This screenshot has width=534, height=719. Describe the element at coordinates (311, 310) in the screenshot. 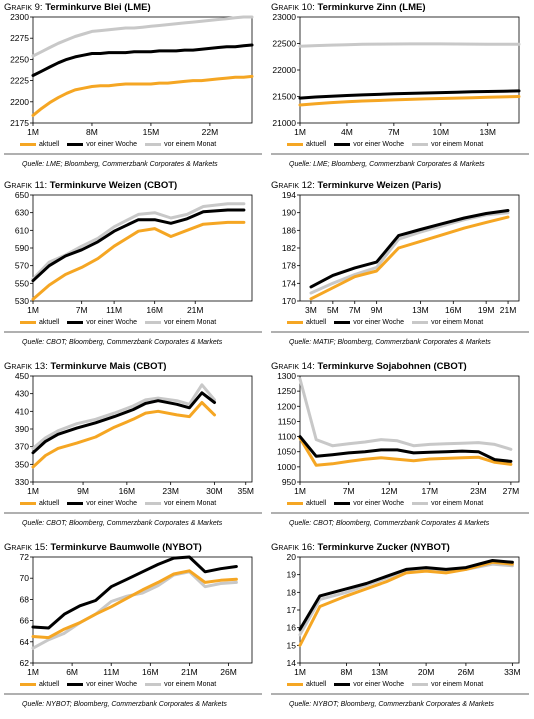

I see `x-tick-label: 3M` at that location.